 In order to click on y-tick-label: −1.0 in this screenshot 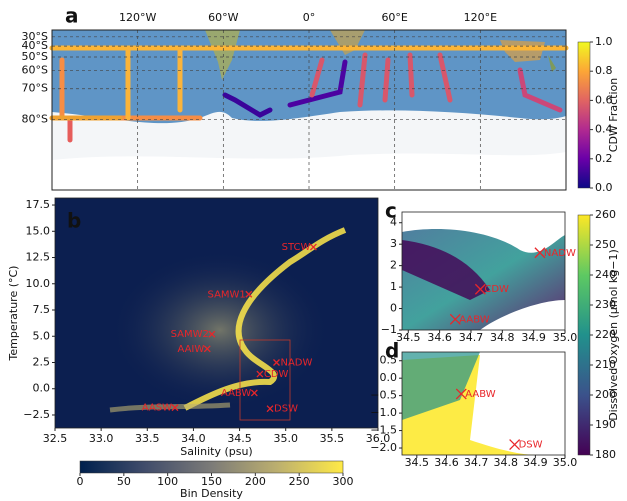, I will do `click(383, 412)`.